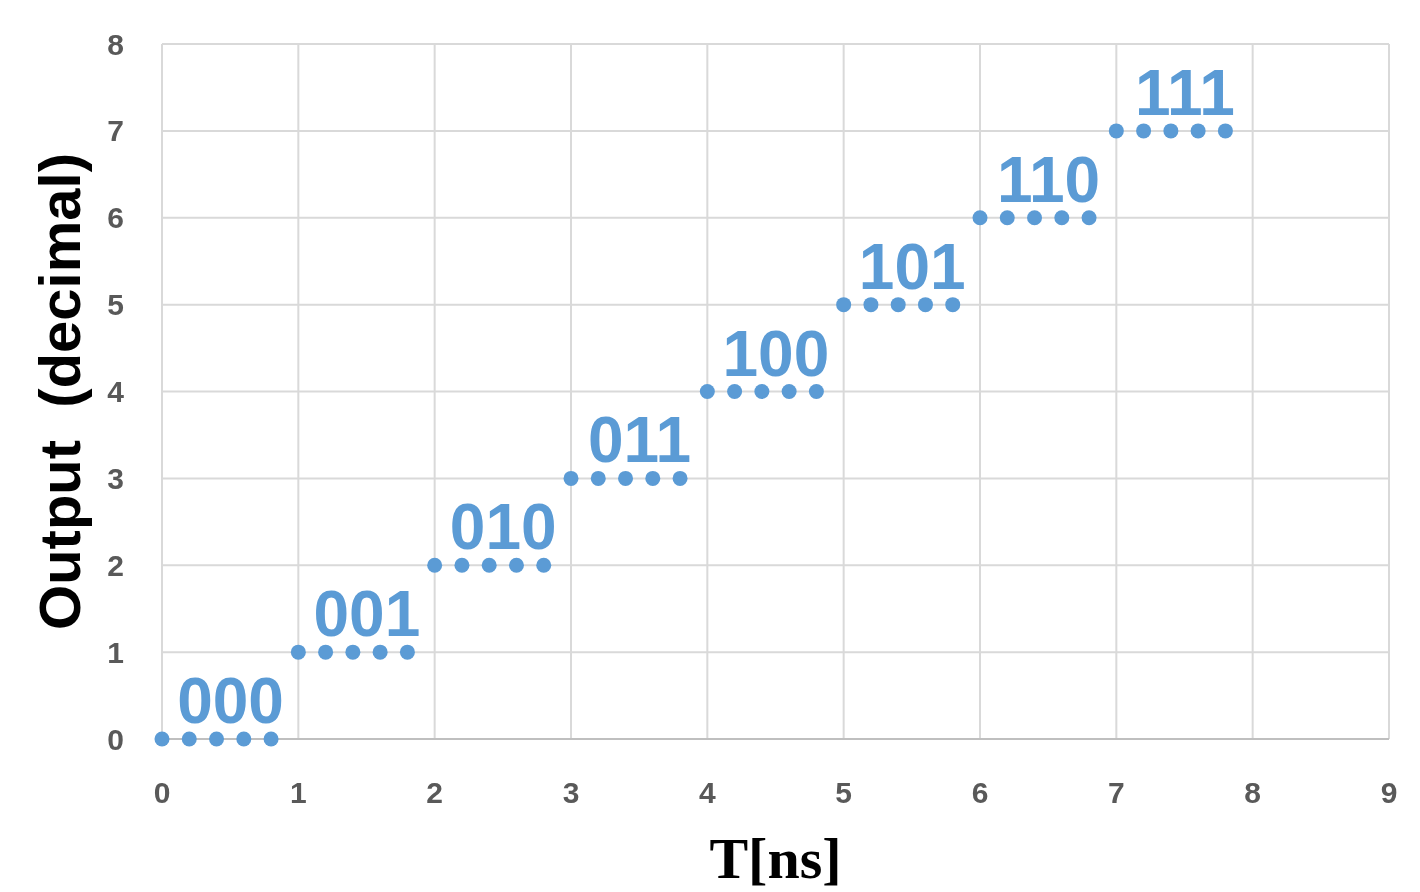  What do you see at coordinates (1253, 792) in the screenshot?
I see `x-tick-label: 8` at bounding box center [1253, 792].